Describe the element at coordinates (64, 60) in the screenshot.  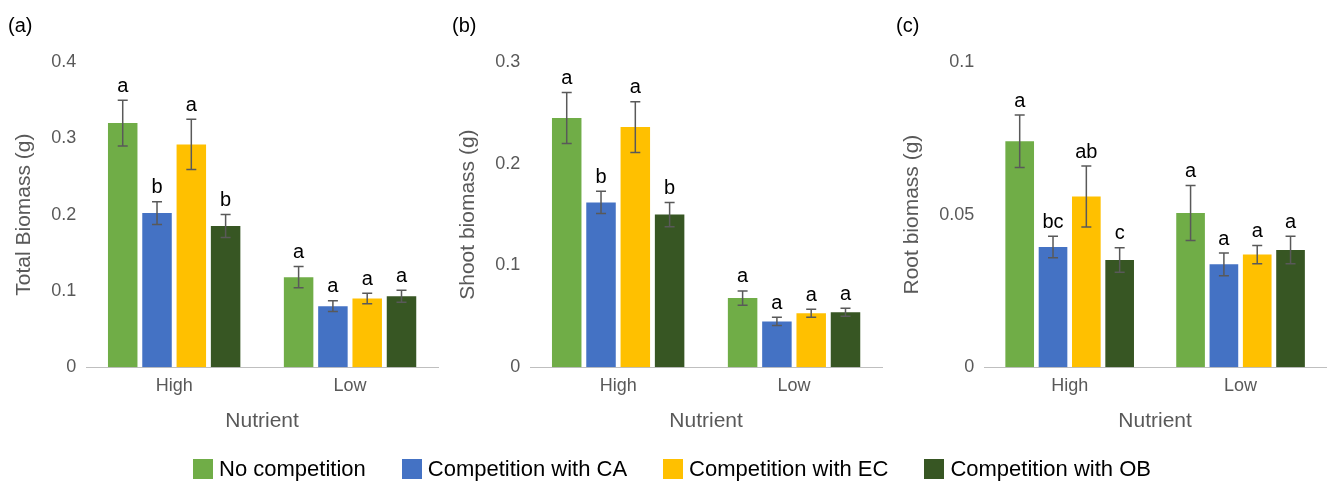
I see `y-tick-label: 0.4` at that location.